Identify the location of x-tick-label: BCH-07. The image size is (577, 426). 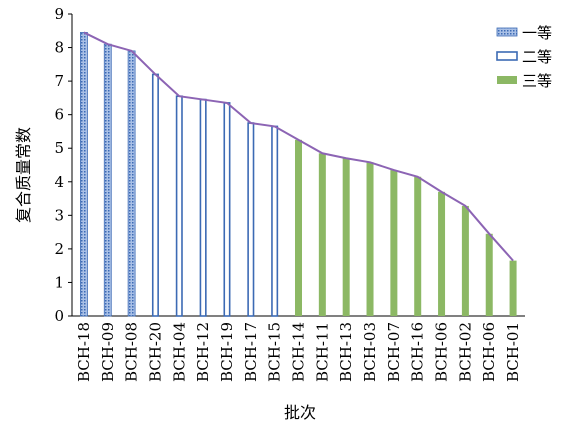
(394, 352).